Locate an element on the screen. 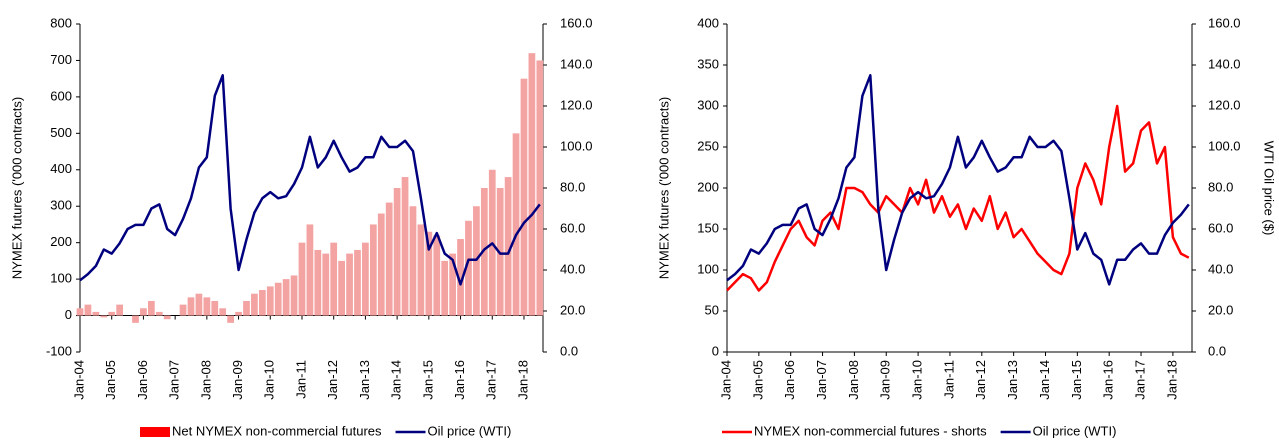  y-tick-label: 500 is located at coordinates (61, 132).